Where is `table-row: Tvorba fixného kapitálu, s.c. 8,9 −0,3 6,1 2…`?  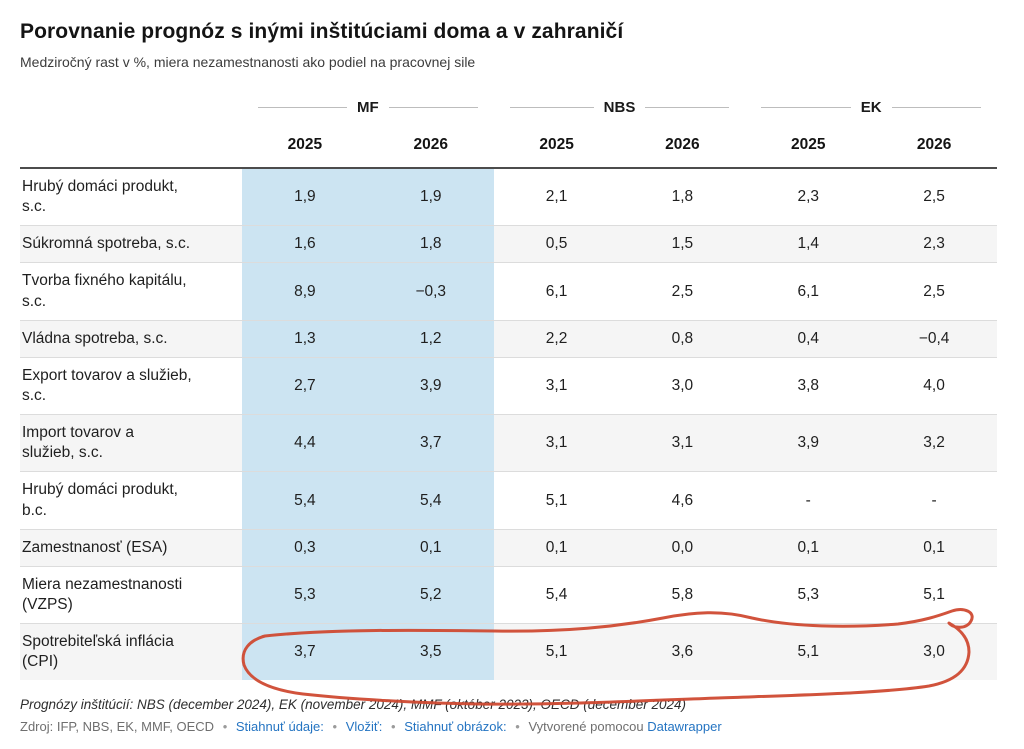 table-row: Tvorba fixného kapitálu, s.c. 8,9 −0,3 6,1 2… is located at coordinates (508, 292).